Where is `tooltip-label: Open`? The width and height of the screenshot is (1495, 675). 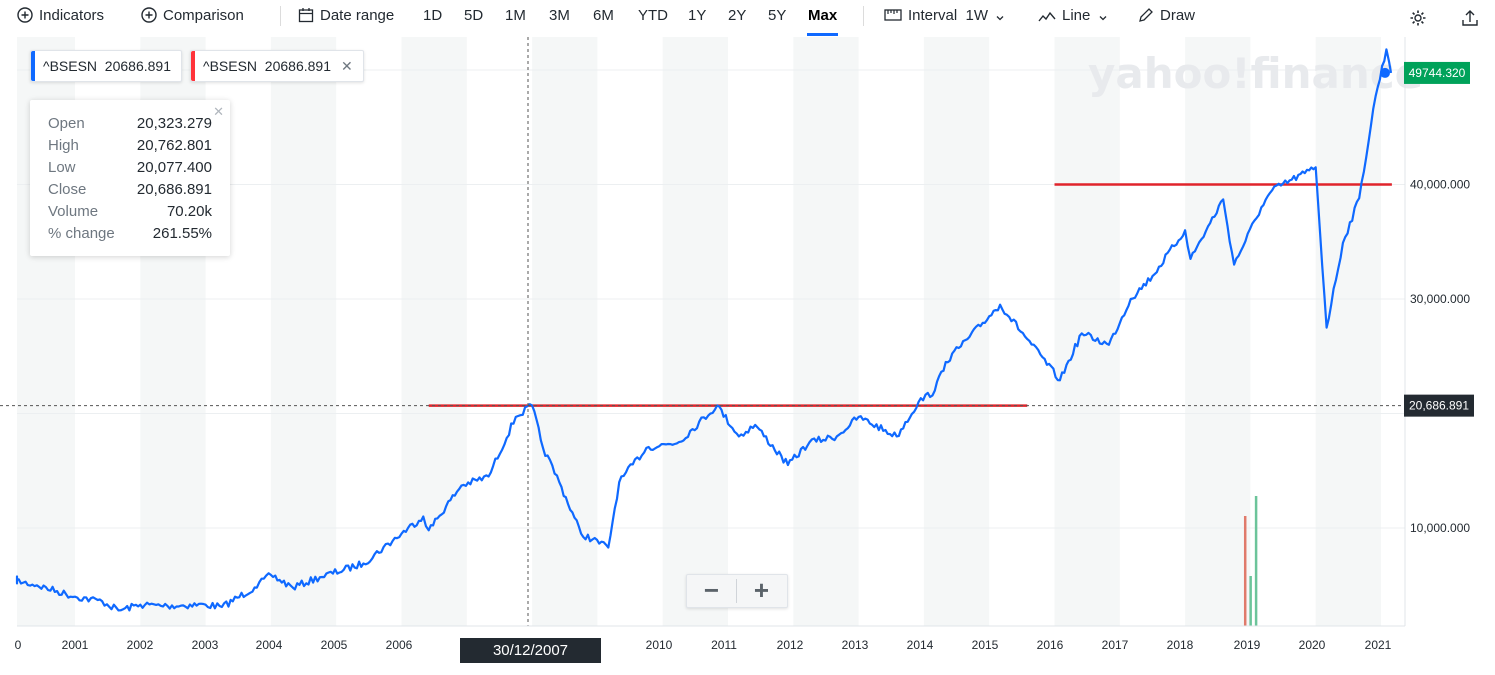
tooltip-label: Open is located at coordinates (66, 123).